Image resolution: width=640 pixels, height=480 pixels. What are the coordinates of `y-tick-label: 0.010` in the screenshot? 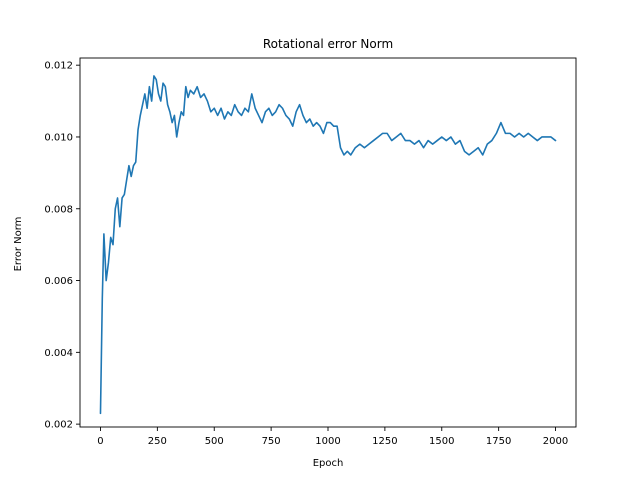 It's located at (58, 137).